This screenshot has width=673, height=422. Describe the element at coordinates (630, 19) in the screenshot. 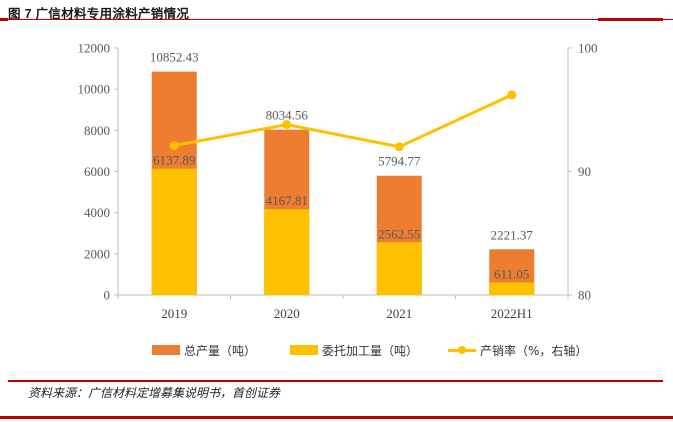

I see `title-rule-right-accent` at that location.